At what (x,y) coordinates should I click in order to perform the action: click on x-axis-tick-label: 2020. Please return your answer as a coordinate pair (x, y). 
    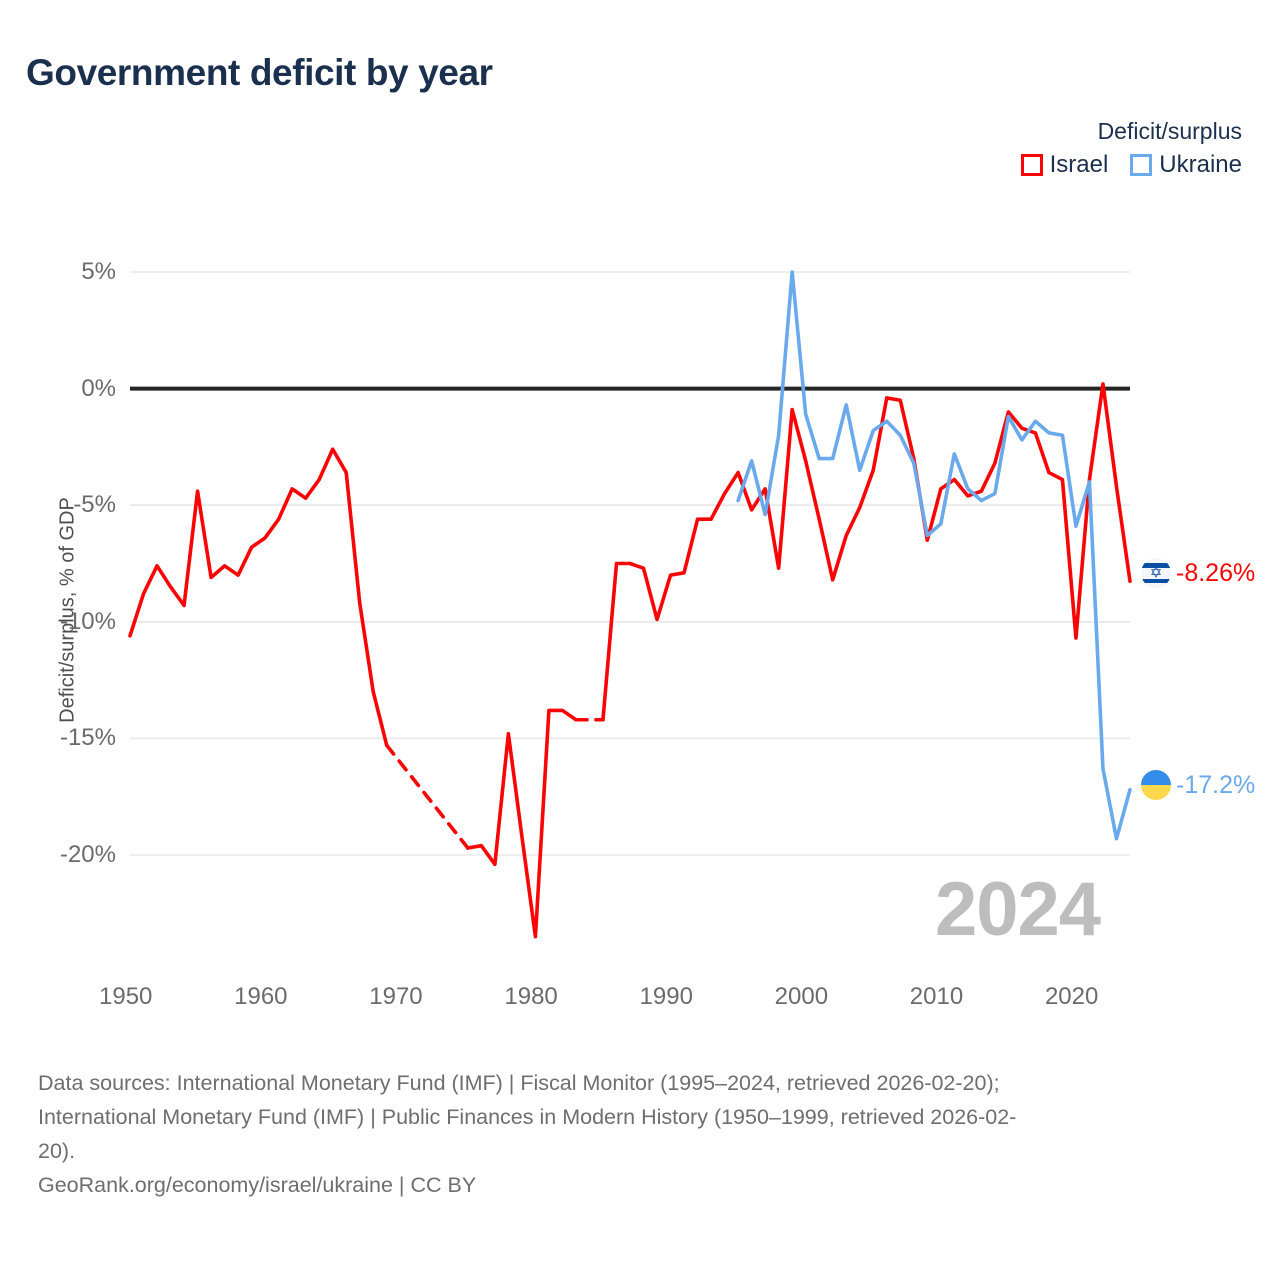
    Looking at the image, I should click on (1071, 996).